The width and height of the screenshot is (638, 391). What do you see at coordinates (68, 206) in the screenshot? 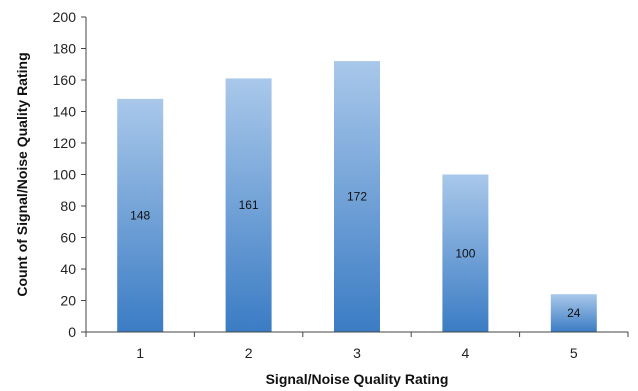
I see `y-tick-label: 80` at bounding box center [68, 206].